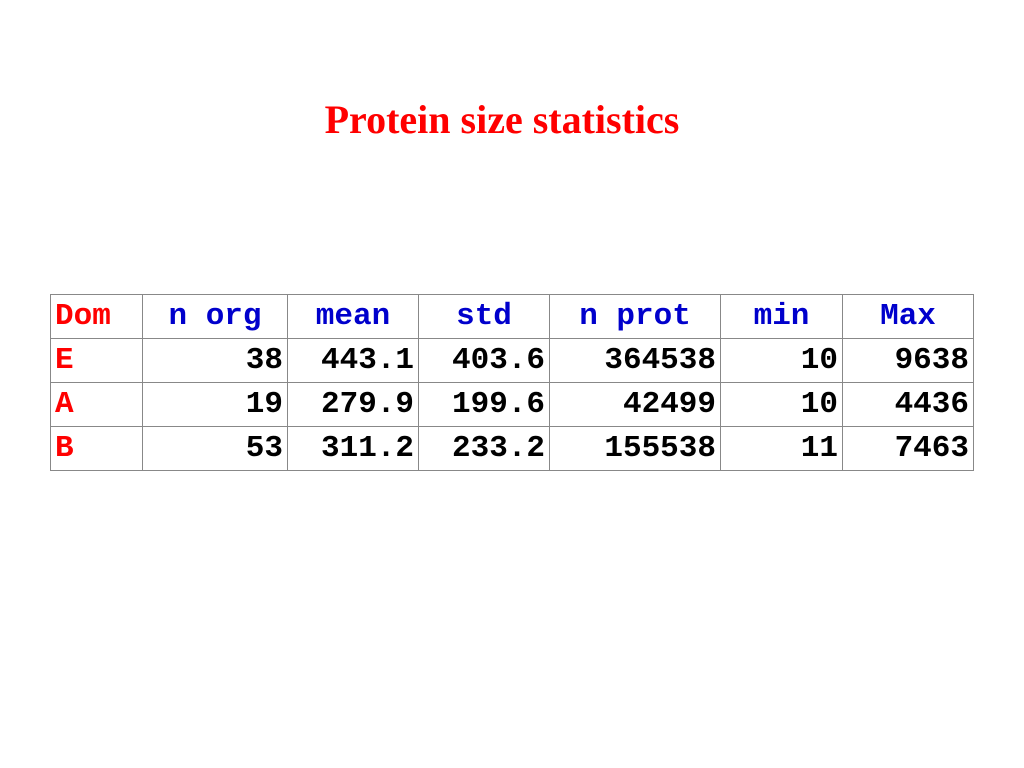 This screenshot has width=1024, height=768. I want to click on table-header-row: Dom n org mean std n prot min Max, so click(512, 316).